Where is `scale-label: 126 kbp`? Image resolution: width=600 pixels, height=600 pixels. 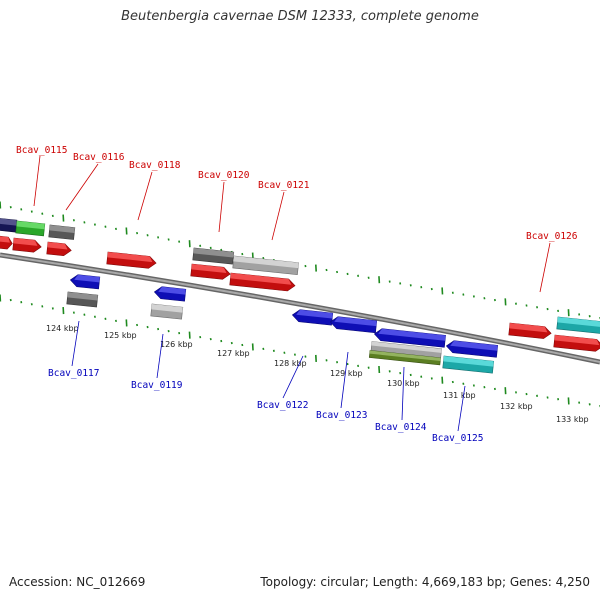
scale-label: 126 kbp is located at coordinates (176, 344).